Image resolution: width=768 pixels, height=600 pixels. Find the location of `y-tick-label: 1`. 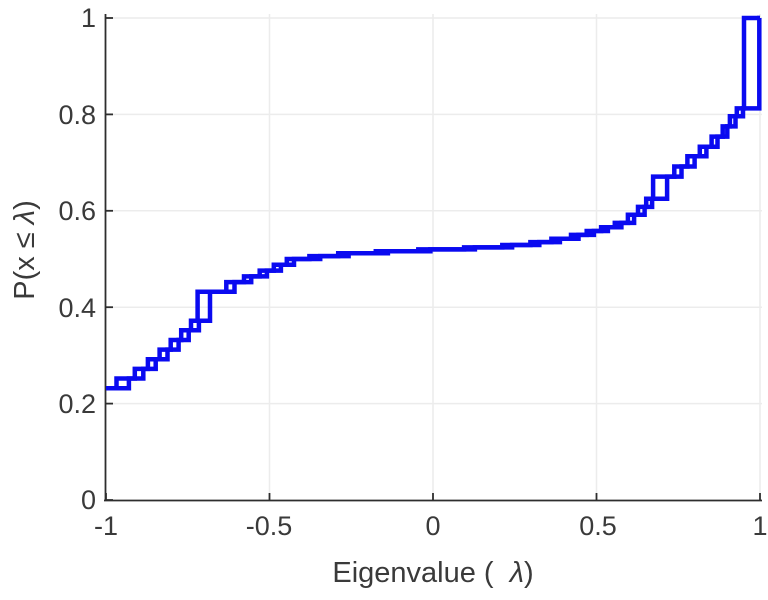

y-tick-label: 1 is located at coordinates (88, 18).